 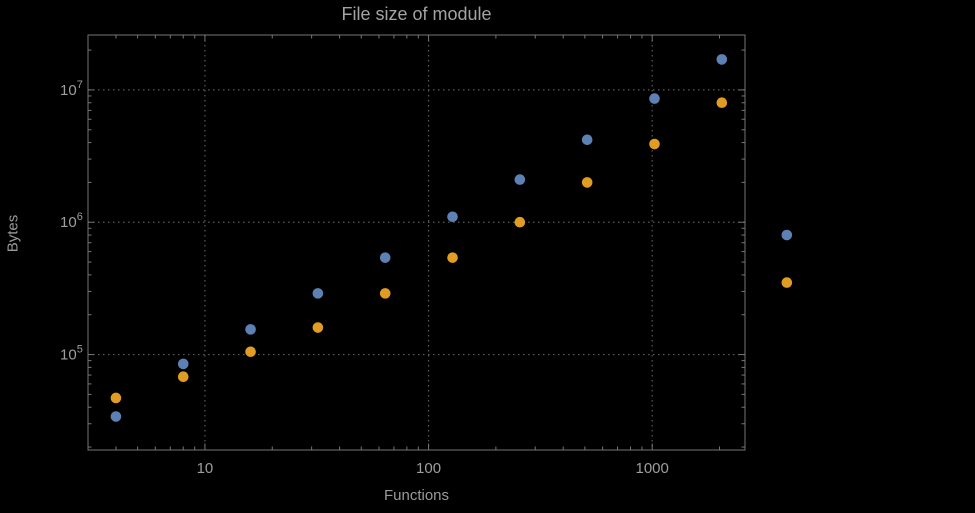 I want to click on x-tick-label: 100, so click(x=428, y=468).